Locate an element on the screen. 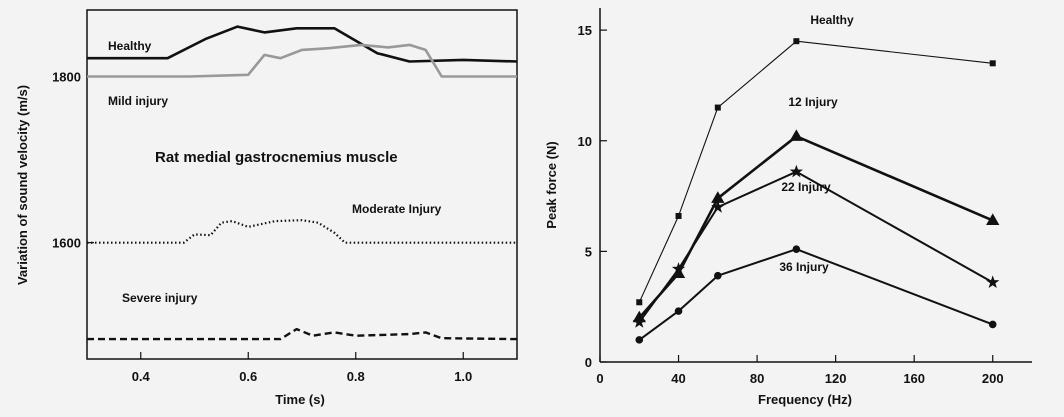  right-y-tick-label: 5 is located at coordinates (588, 251).